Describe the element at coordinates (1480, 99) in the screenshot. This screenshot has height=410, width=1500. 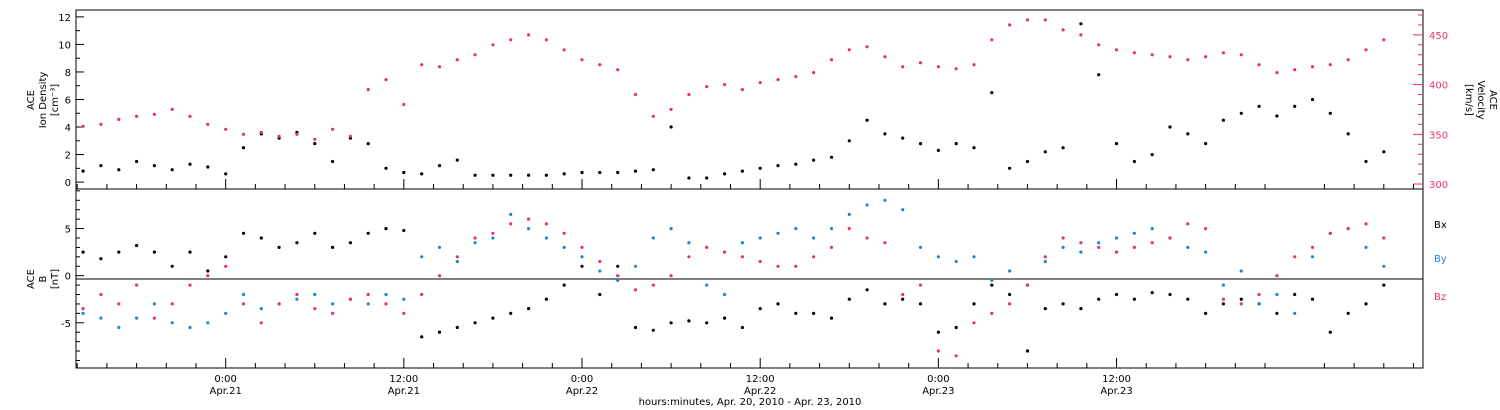
I see `top-right-ylabel: ACE Velocity [km/s]` at that location.